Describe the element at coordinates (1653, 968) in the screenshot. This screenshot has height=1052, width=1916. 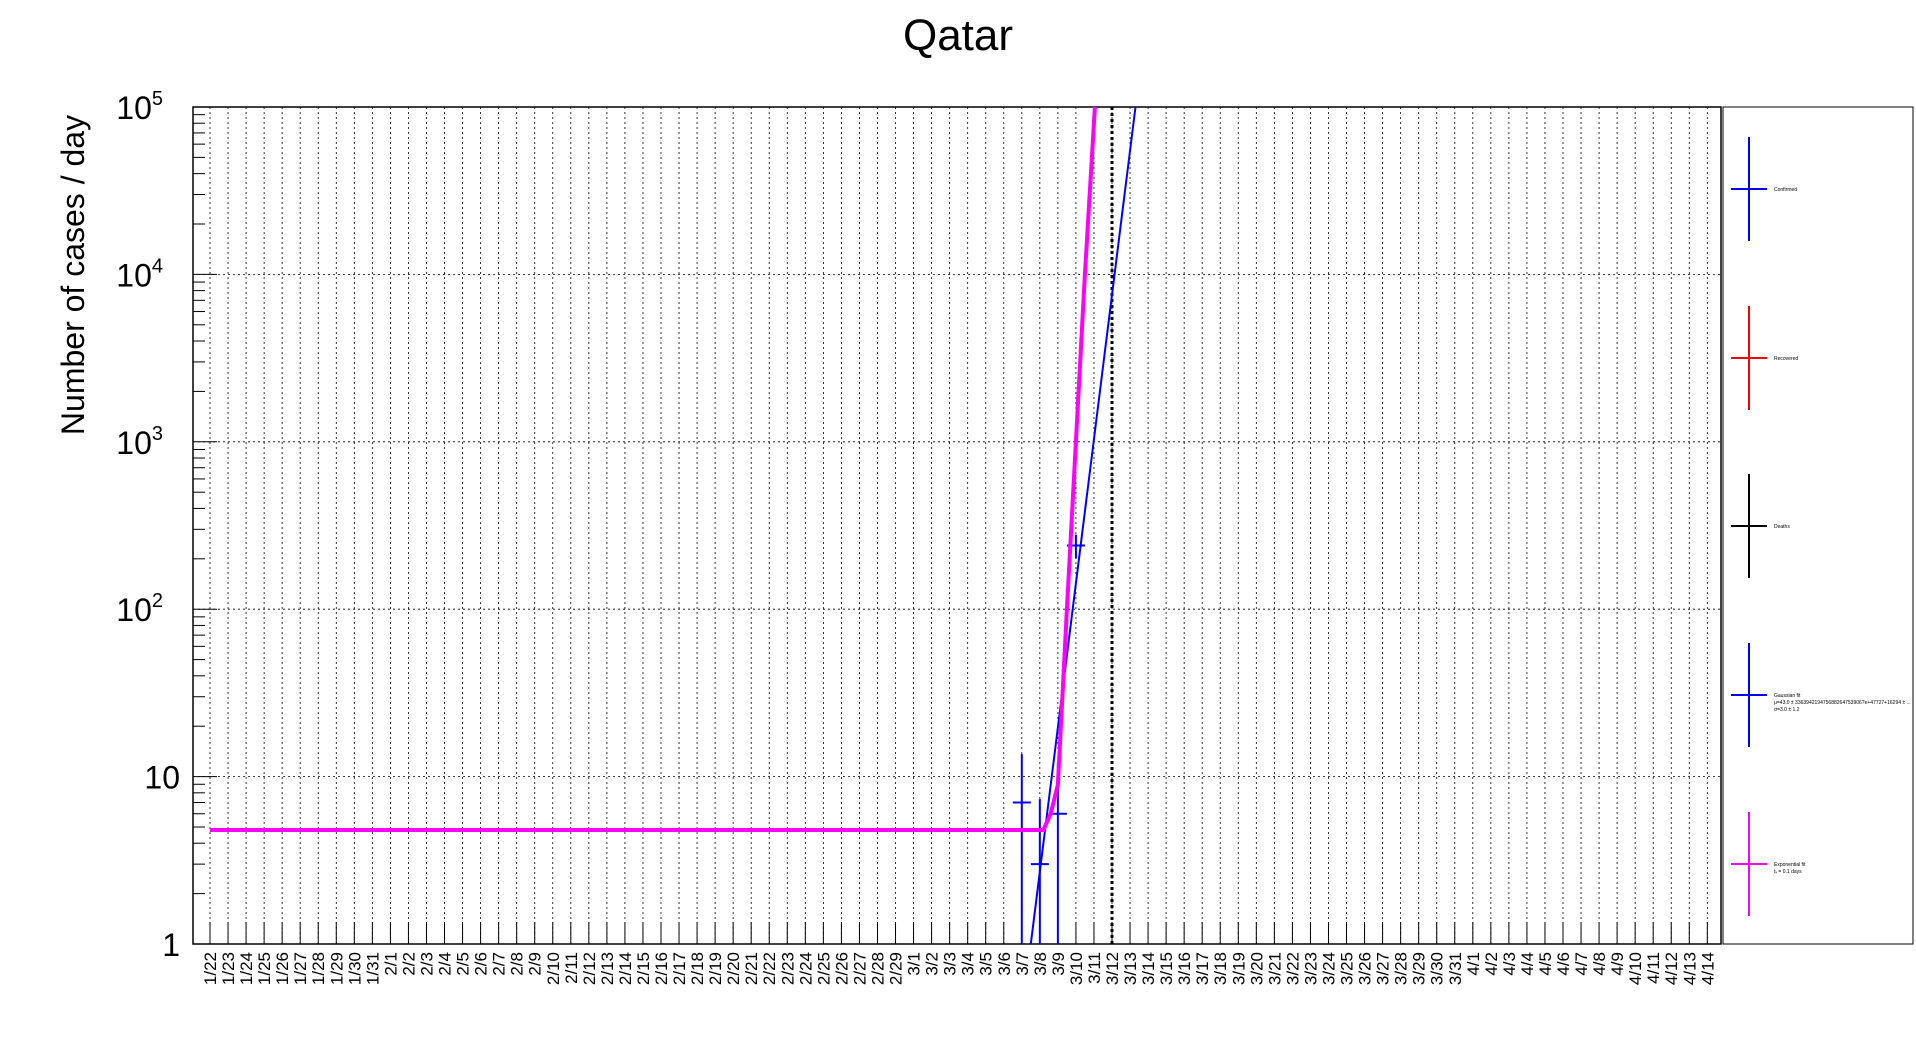
I see `x-tick-label: 4/11` at that location.